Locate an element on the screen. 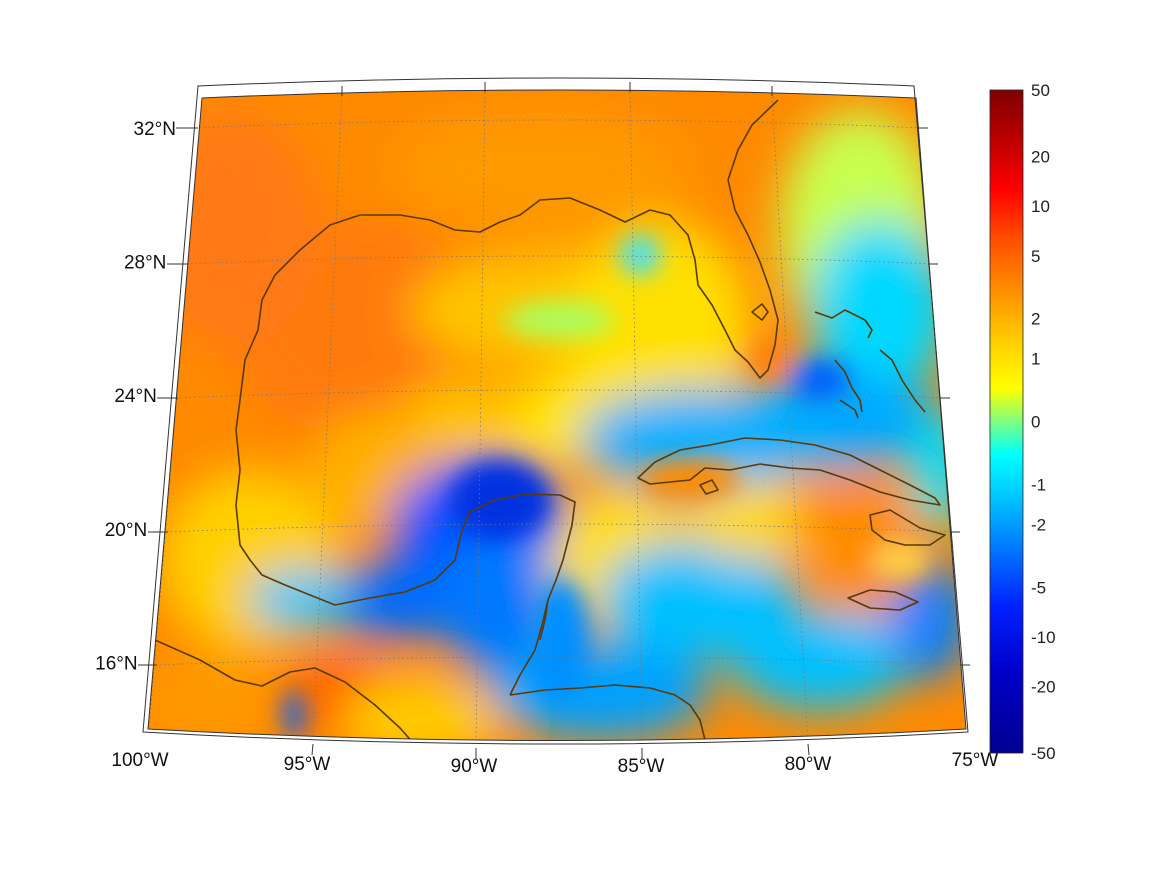  lat-label: 20°N is located at coordinates (126, 530).